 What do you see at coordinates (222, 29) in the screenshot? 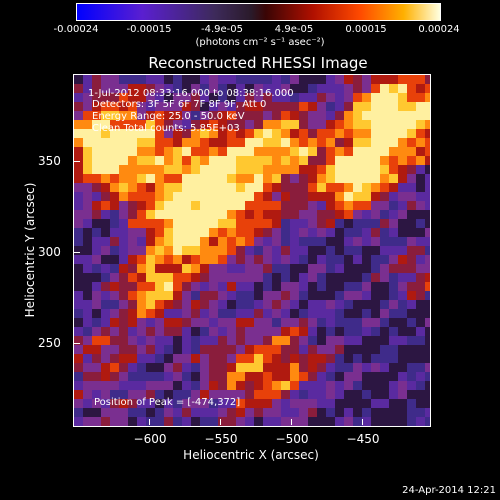
I see `colorbar-tick-label: -4.9e-05` at bounding box center [222, 29].